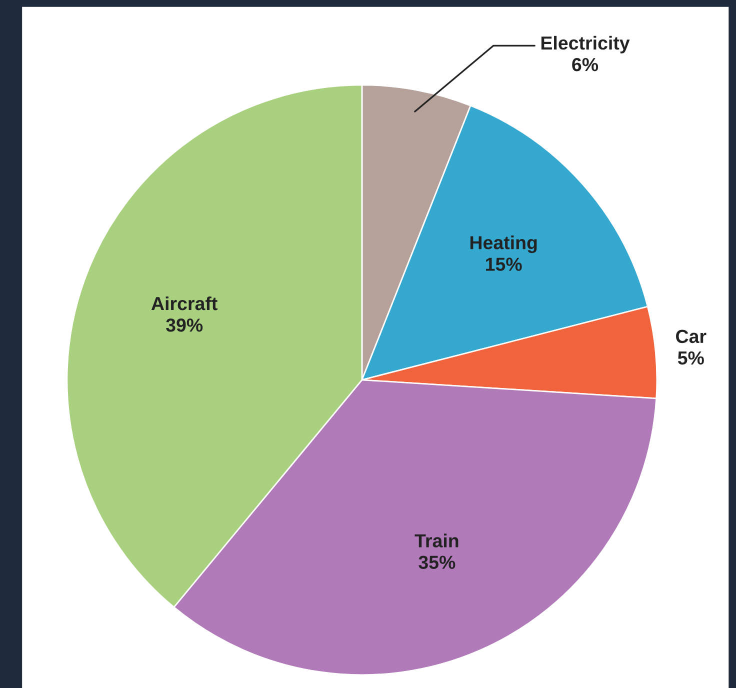 The image size is (736, 688). I want to click on data-label: 6%, so click(585, 65).